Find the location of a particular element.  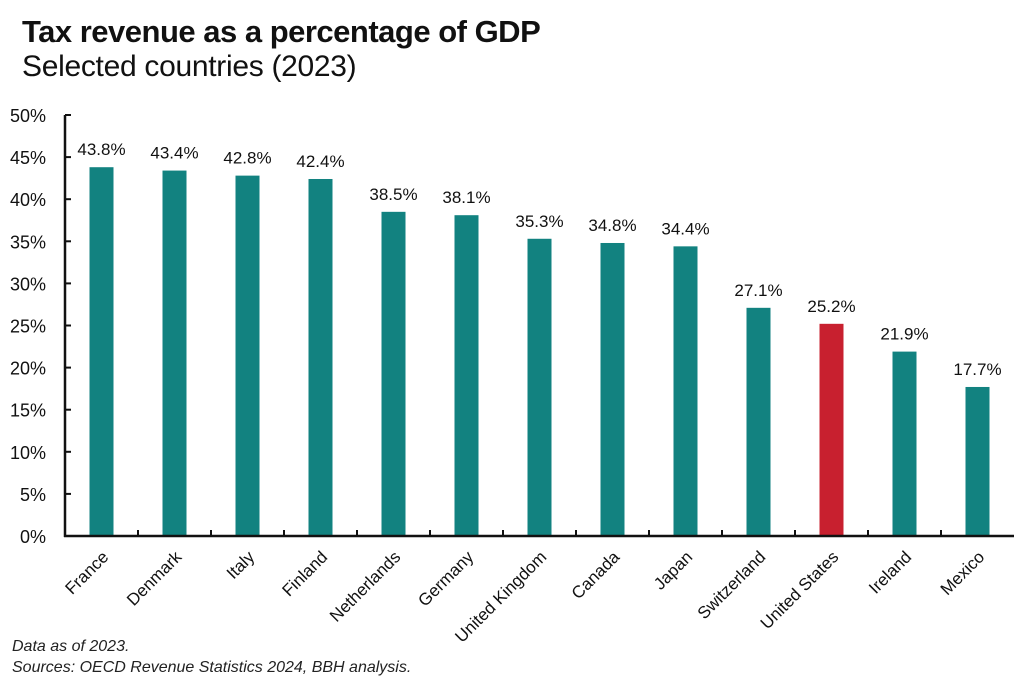

bar-mexico is located at coordinates (977, 461).